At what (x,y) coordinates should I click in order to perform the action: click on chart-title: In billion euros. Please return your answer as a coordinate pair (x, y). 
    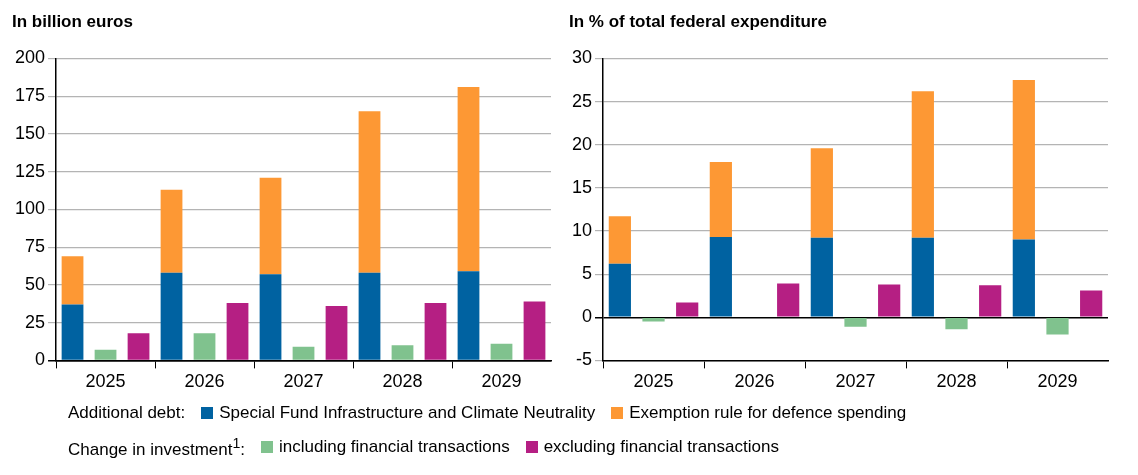
    Looking at the image, I should click on (72, 21).